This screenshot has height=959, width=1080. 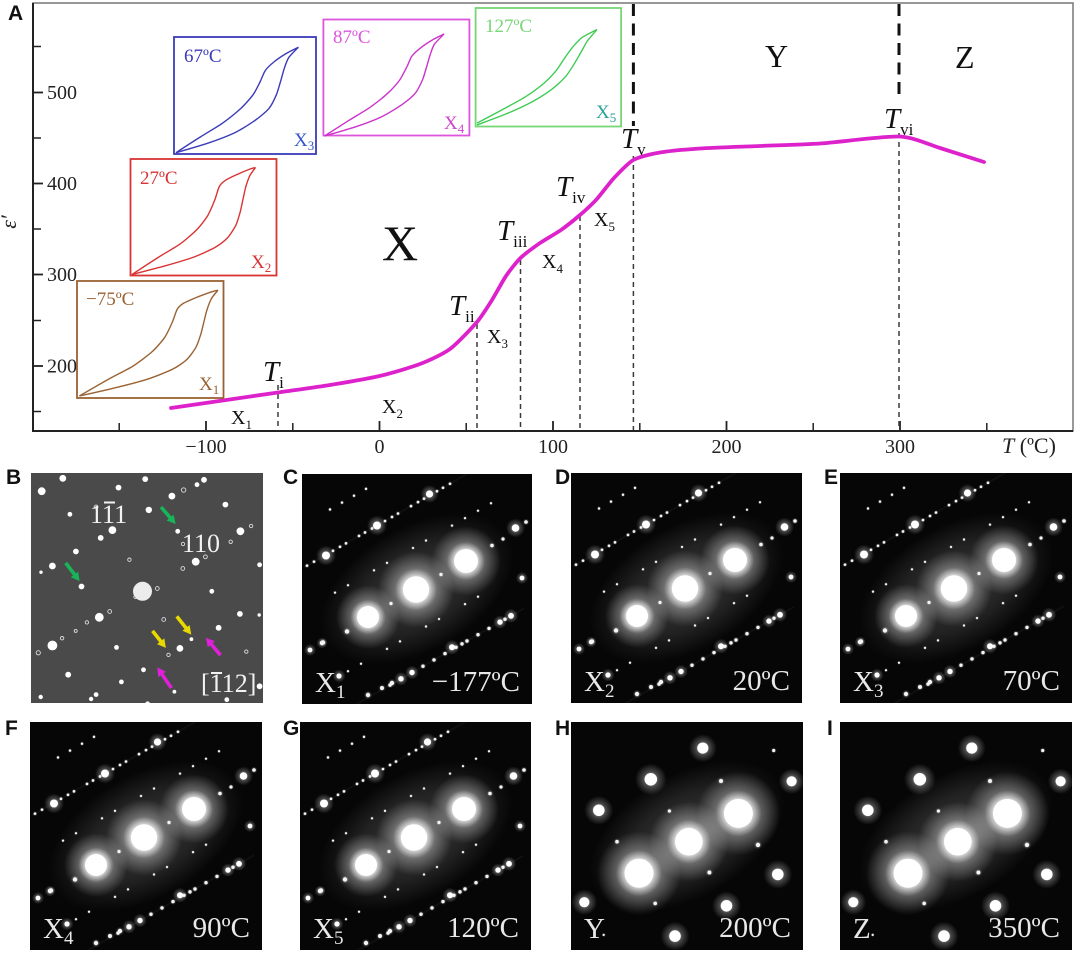 What do you see at coordinates (108, 514) in the screenshot?
I see `svg-text: 111` at bounding box center [108, 514].